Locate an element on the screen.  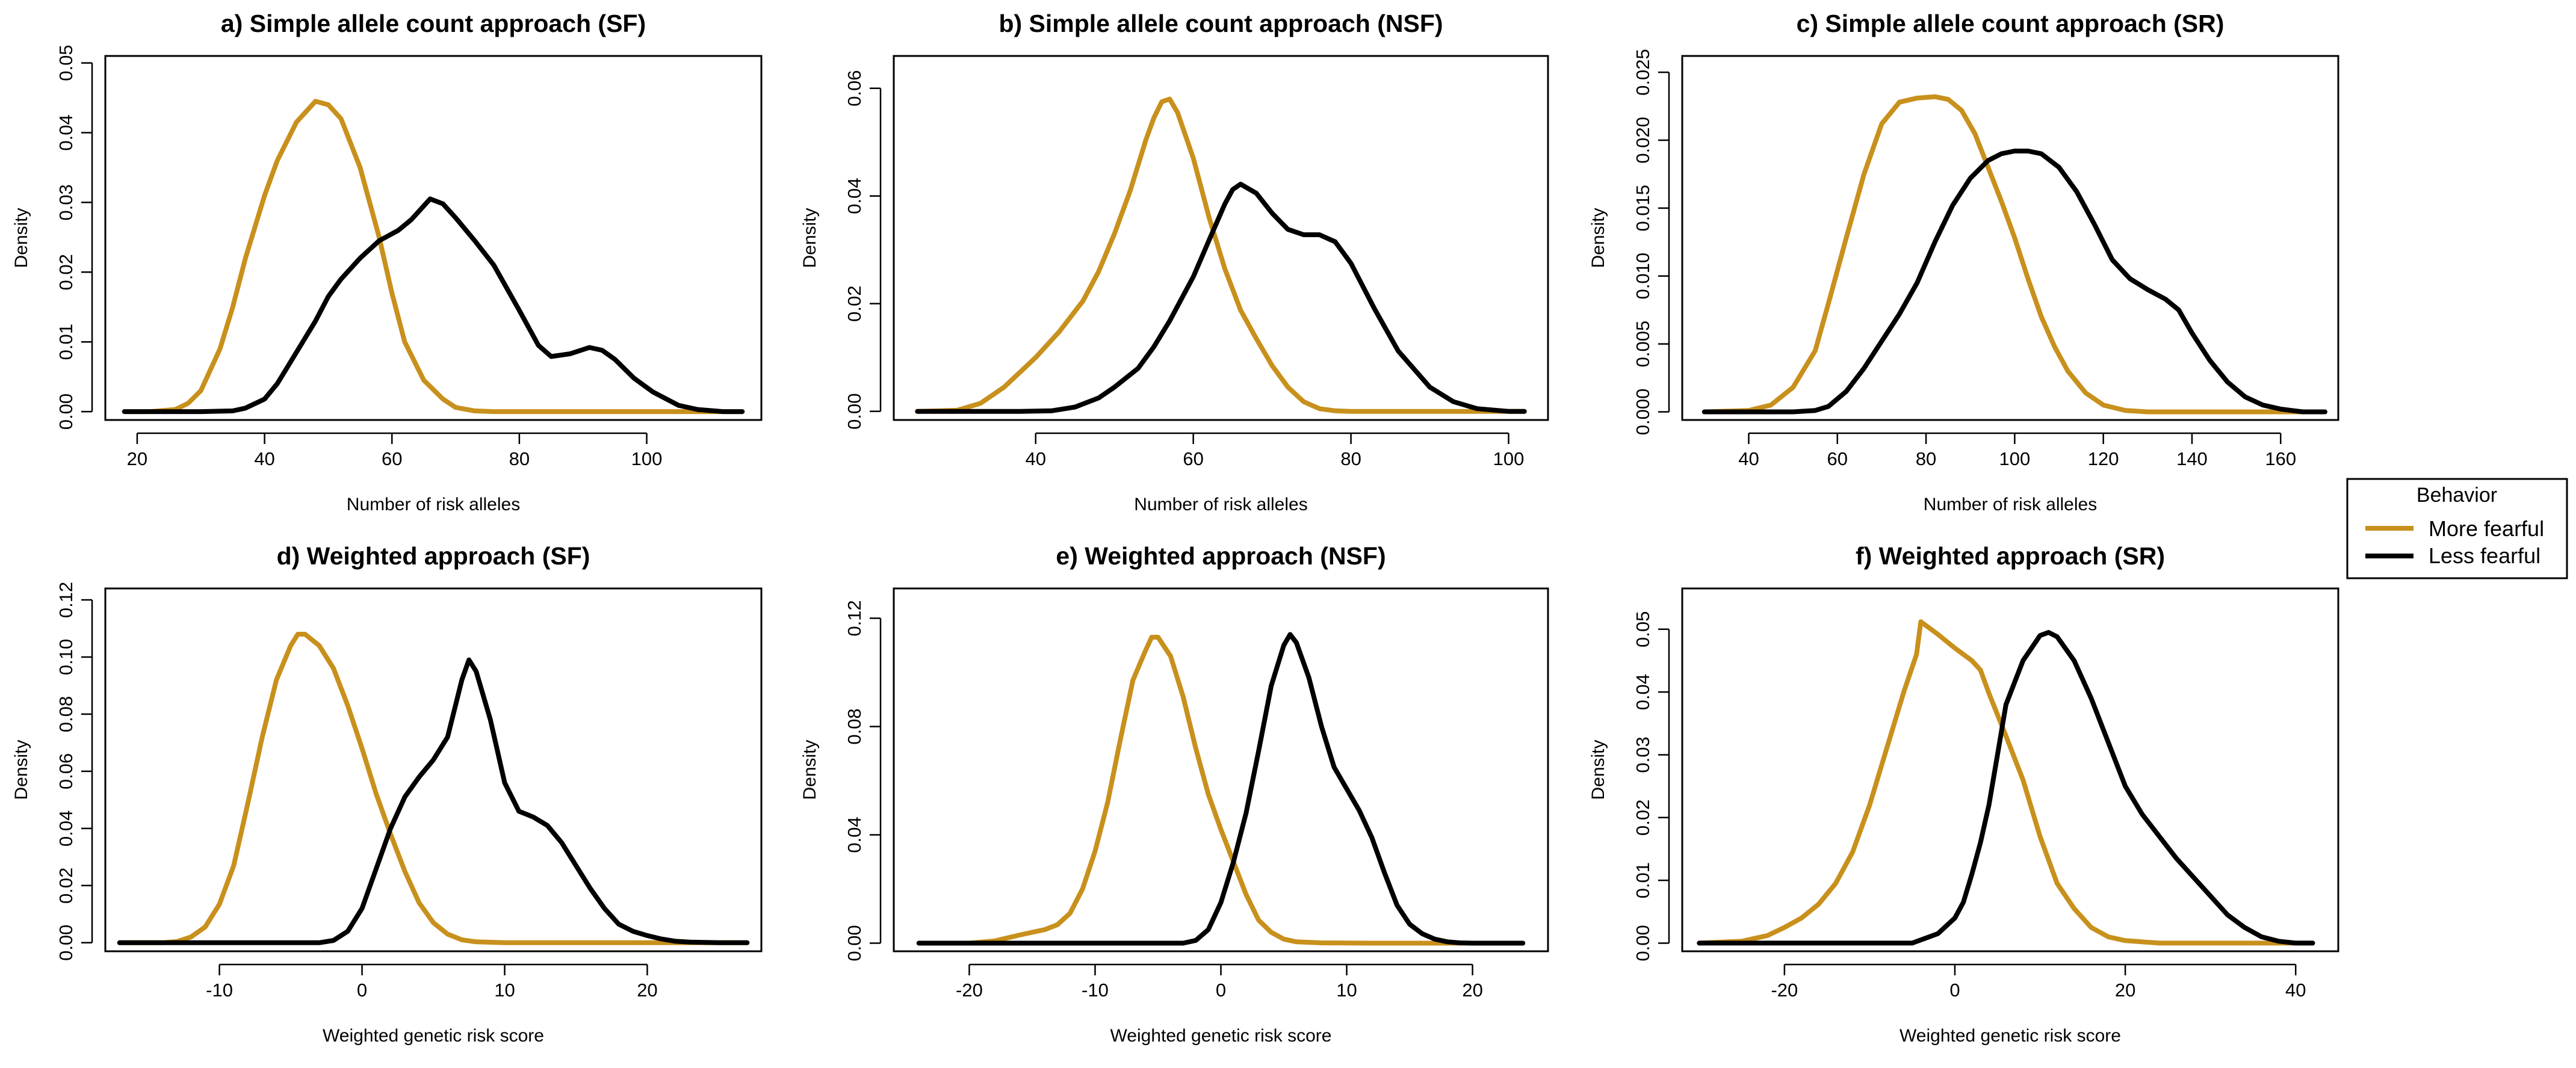
x-tick-label: 120 is located at coordinates (2103, 458).